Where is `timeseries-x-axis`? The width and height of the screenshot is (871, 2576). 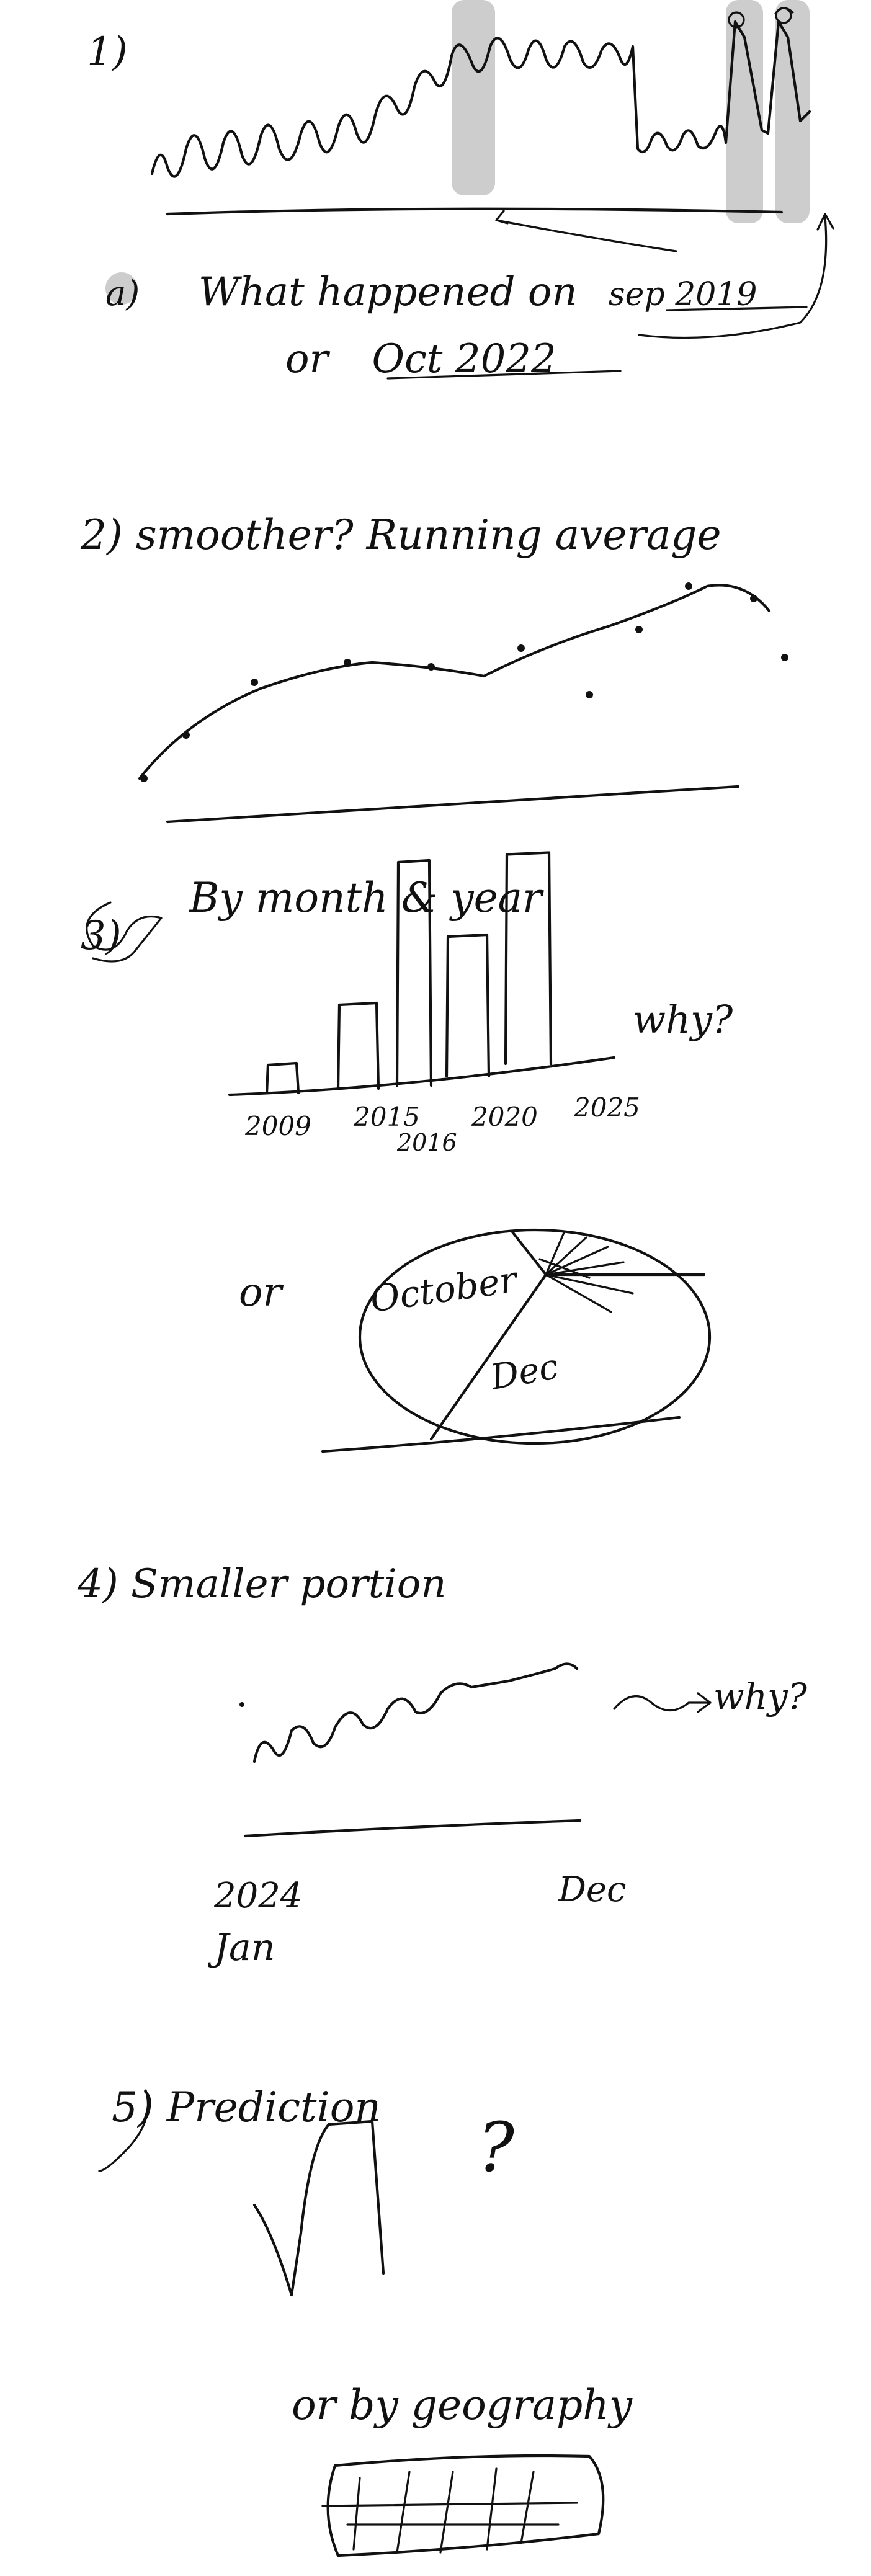 timeseries-x-axis is located at coordinates (475, 211).